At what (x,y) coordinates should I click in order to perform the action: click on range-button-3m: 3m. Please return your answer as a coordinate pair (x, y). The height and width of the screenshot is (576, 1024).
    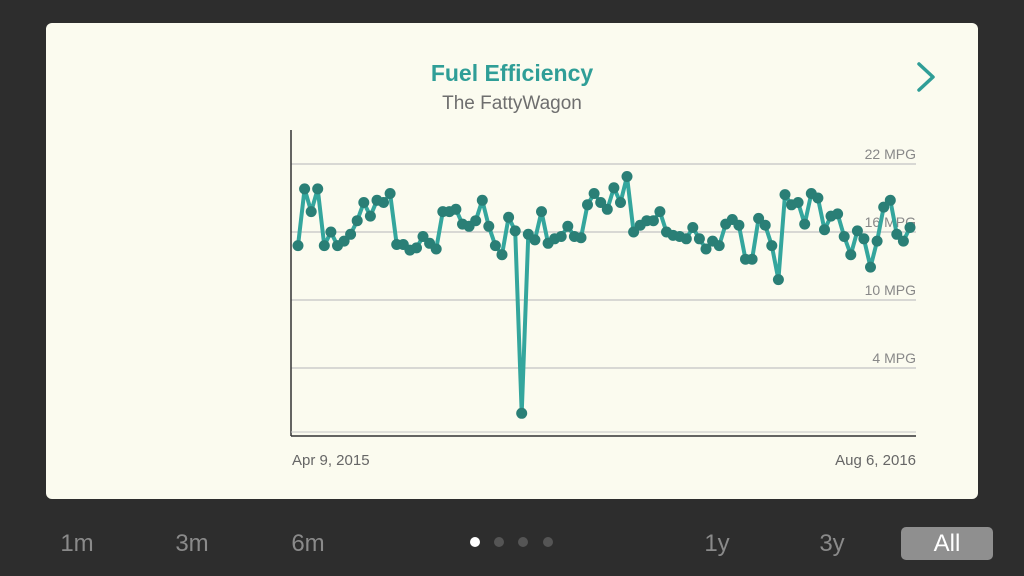
    Looking at the image, I should click on (192, 543).